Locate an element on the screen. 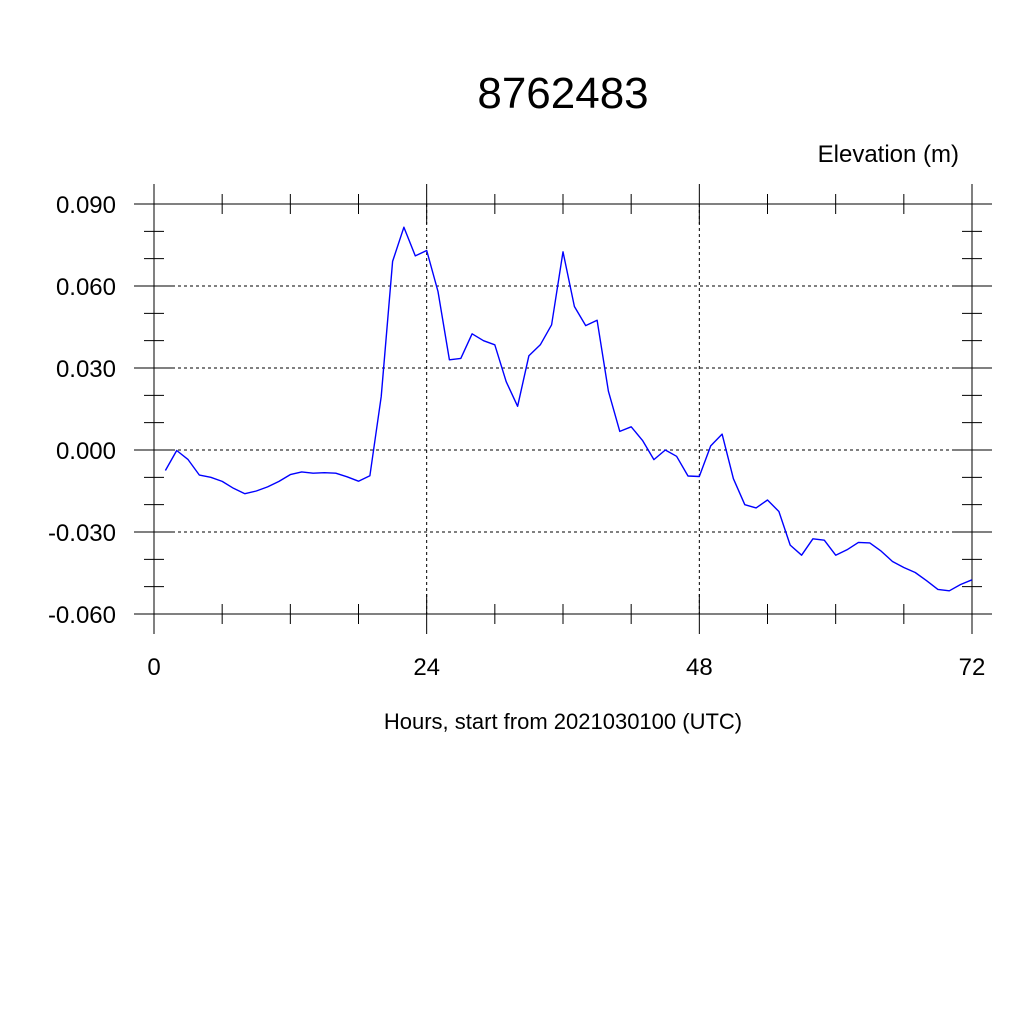 The image size is (1024, 1024). y-tick-label: 0.030 is located at coordinates (86, 369).